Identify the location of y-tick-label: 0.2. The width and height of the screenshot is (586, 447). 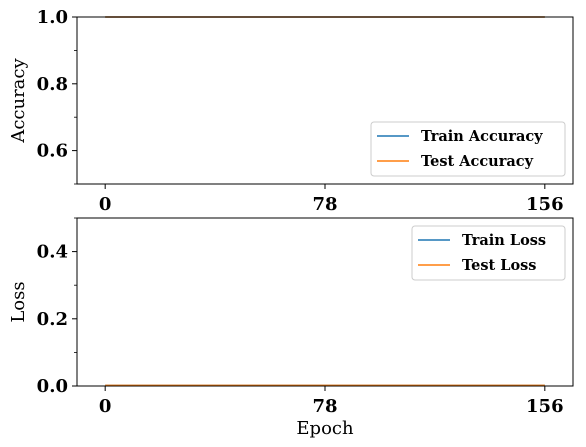
(52, 319).